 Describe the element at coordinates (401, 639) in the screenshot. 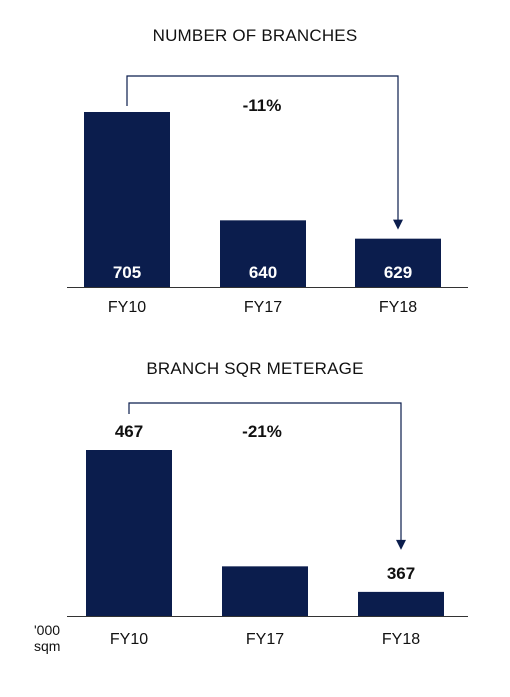

I see `category-label-1-2: FY18` at that location.